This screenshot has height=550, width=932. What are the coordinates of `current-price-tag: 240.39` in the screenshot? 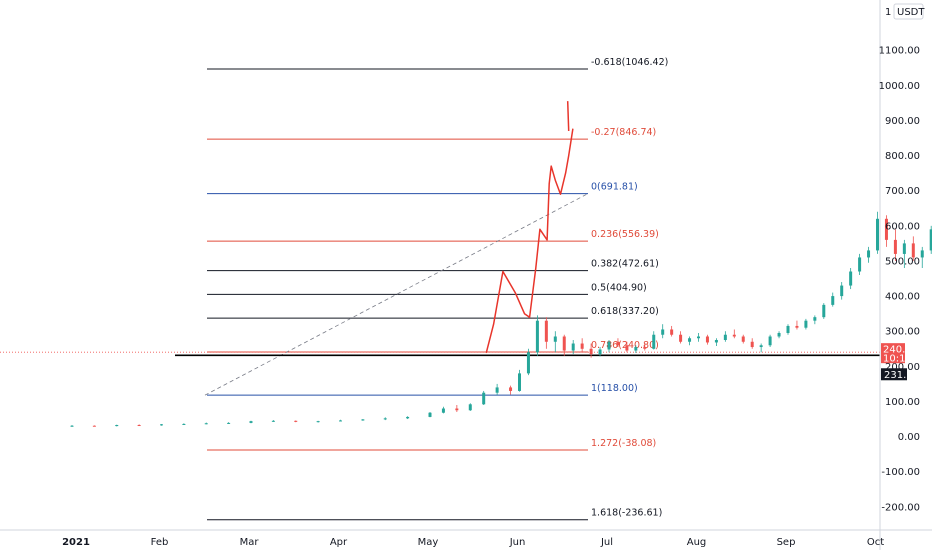 It's located at (900, 350).